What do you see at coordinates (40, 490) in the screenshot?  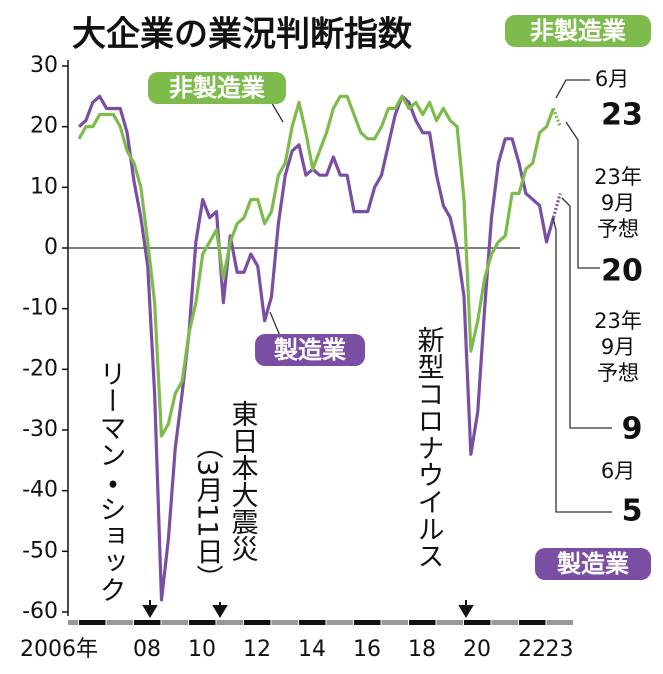 I see `y-tick-label: -40` at bounding box center [40, 490].